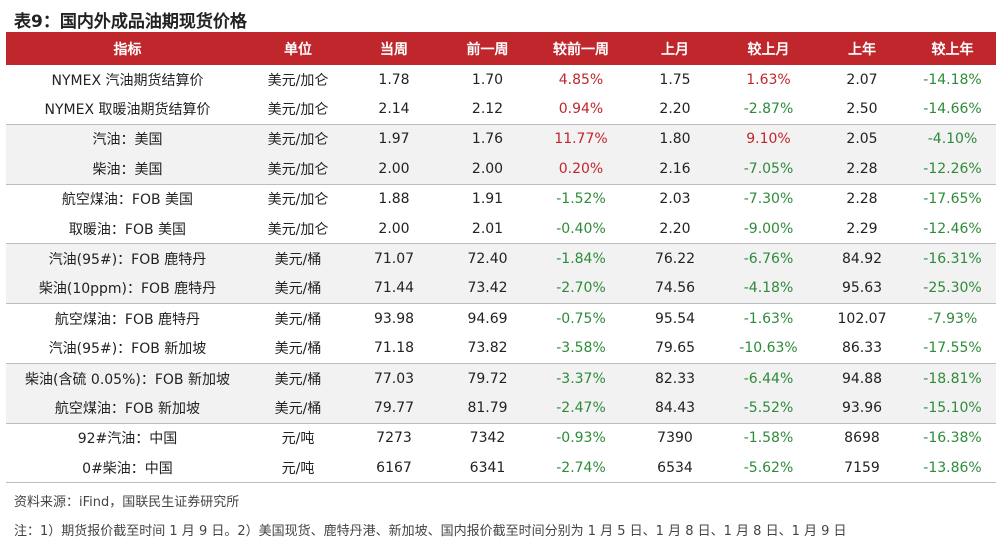 The width and height of the screenshot is (1002, 541). I want to click on wow-cell: 11.77%, so click(581, 139).